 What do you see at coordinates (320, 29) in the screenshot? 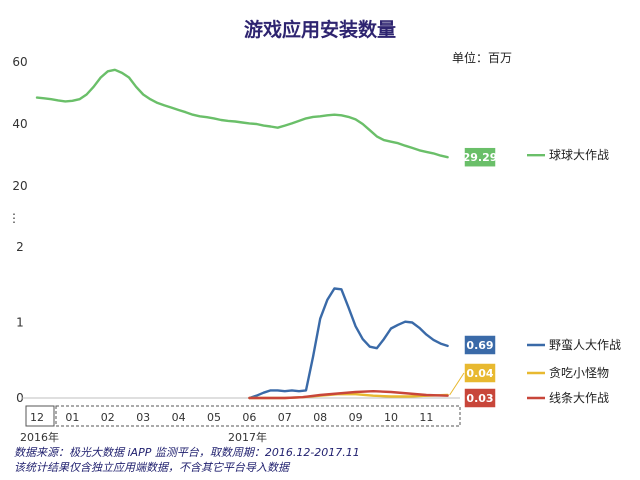
I see `chart-title: 游戏应用安装数量` at bounding box center [320, 29].